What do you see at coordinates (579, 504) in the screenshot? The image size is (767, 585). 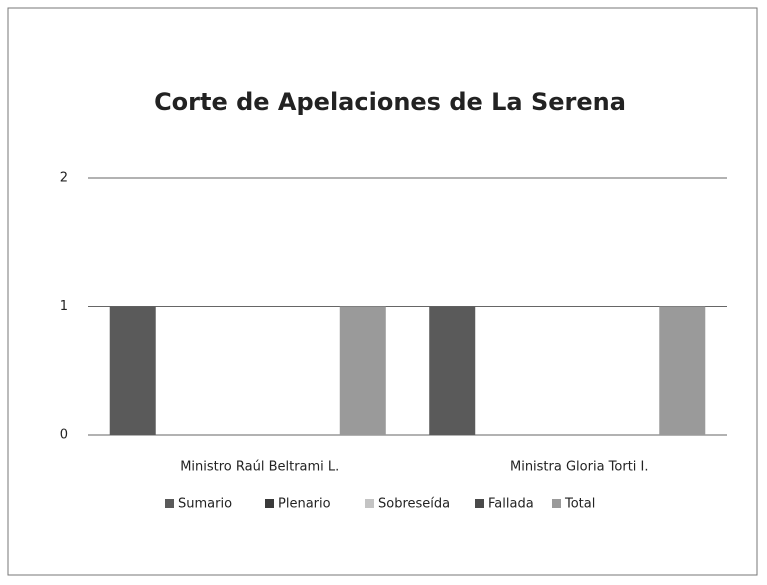 I see `legend-label: Total` at bounding box center [579, 504].